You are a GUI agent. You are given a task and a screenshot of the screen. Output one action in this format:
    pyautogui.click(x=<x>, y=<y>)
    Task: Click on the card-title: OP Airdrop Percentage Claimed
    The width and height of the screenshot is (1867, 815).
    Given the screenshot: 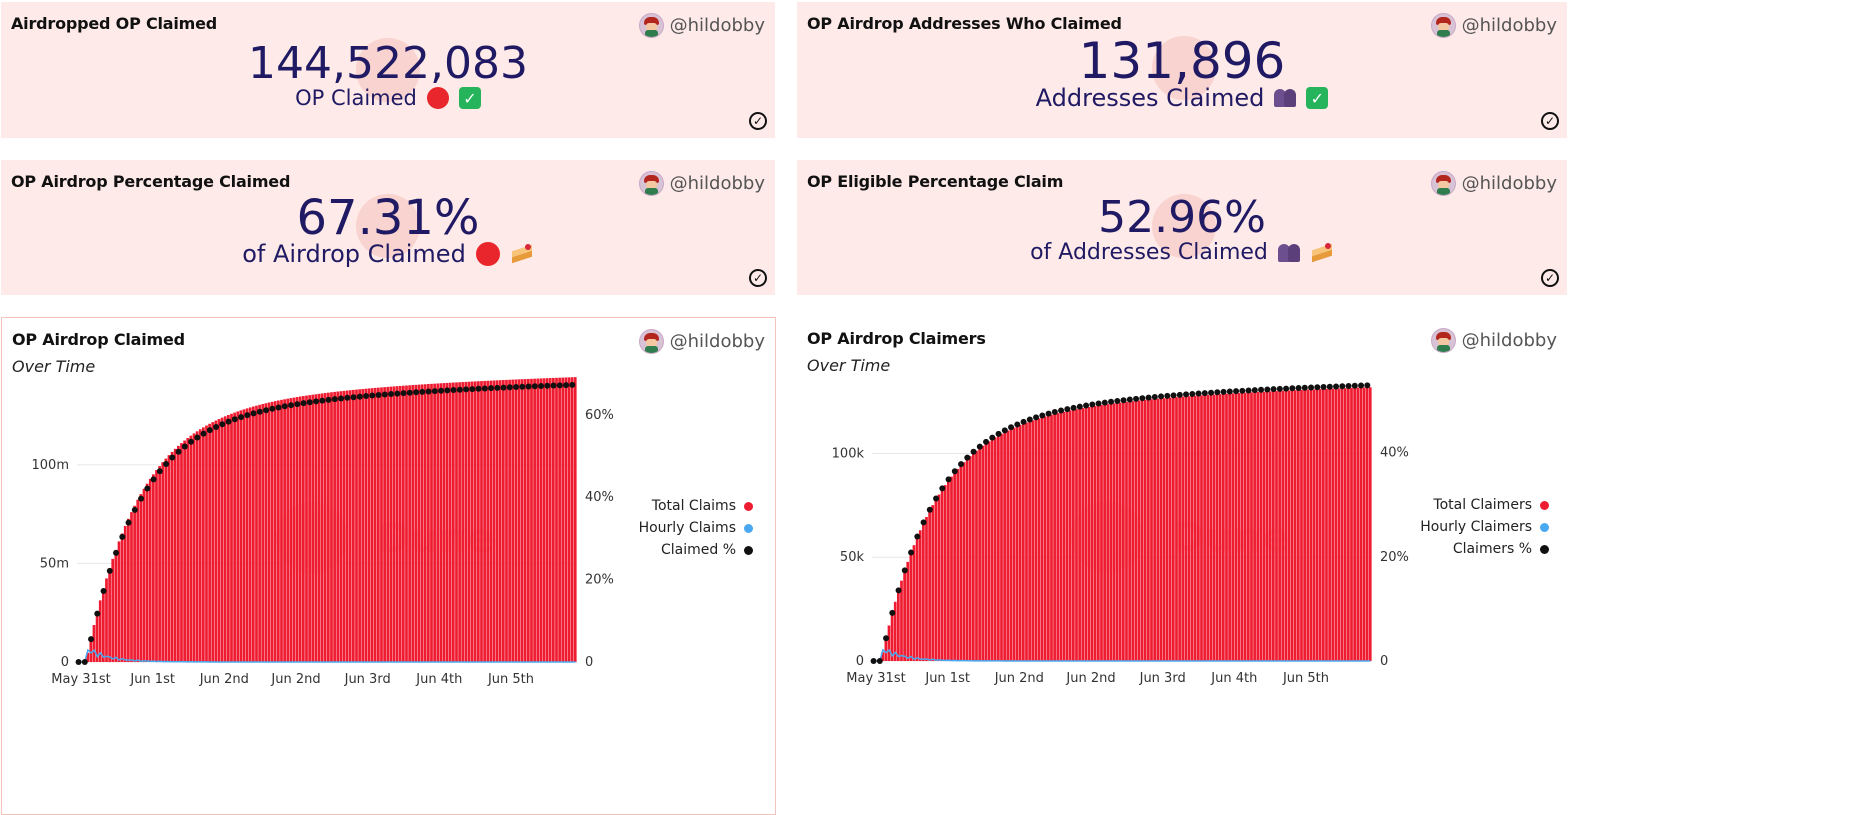 What is the action you would take?
    pyautogui.click(x=151, y=181)
    